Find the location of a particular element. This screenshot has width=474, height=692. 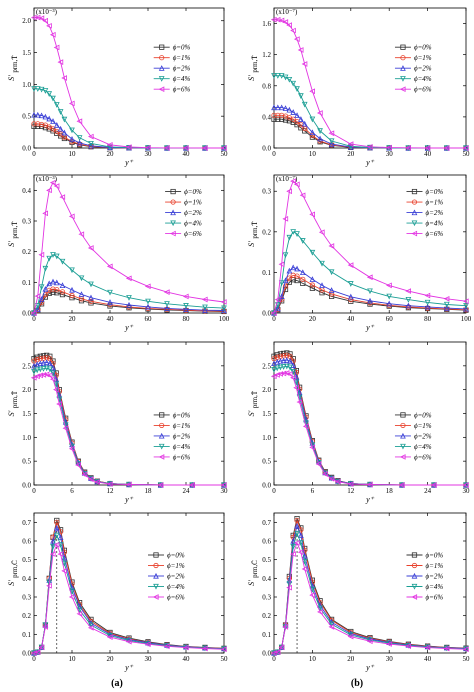

x-tick-label: 24 is located at coordinates (428, 491).